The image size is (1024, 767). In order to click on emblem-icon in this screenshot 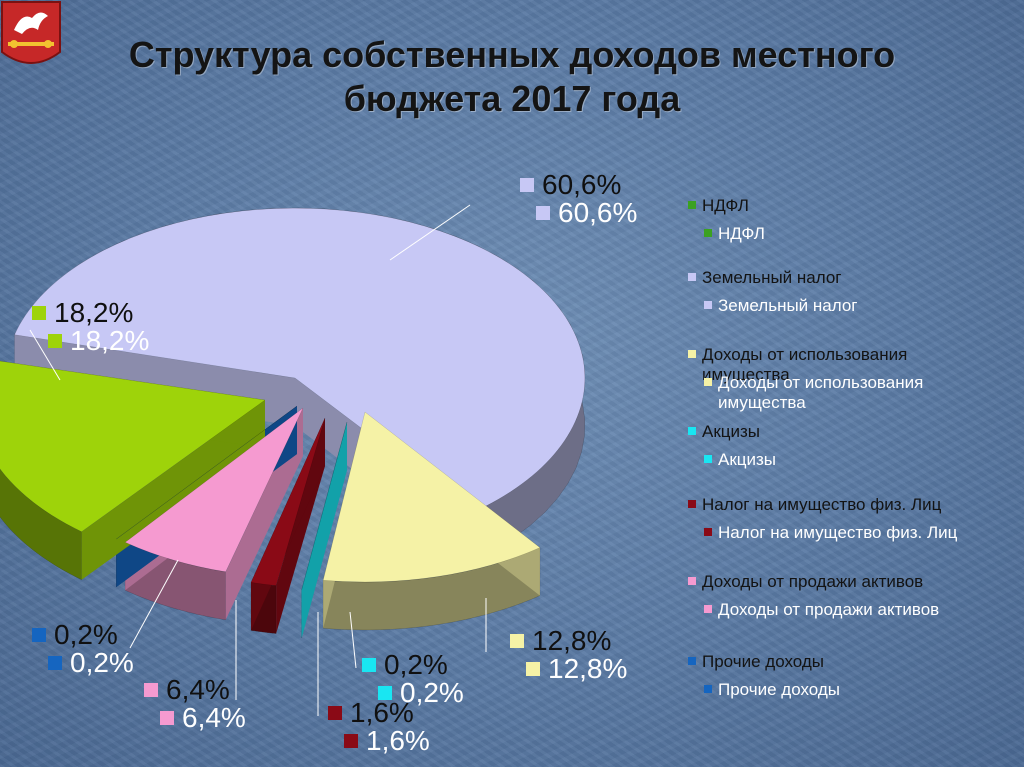, I will do `click(30, 32)`.